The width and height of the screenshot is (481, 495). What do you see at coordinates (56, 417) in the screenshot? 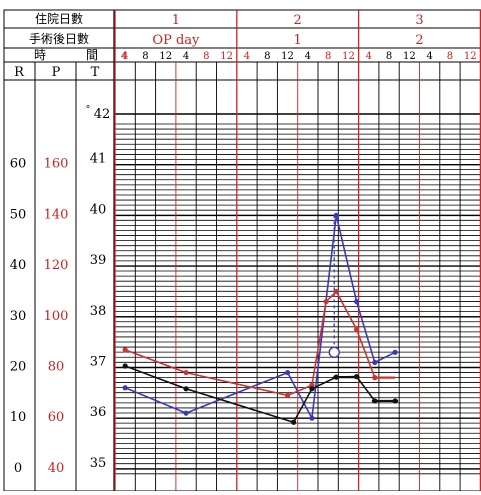
I see `p-tick-label: 60` at bounding box center [56, 417].